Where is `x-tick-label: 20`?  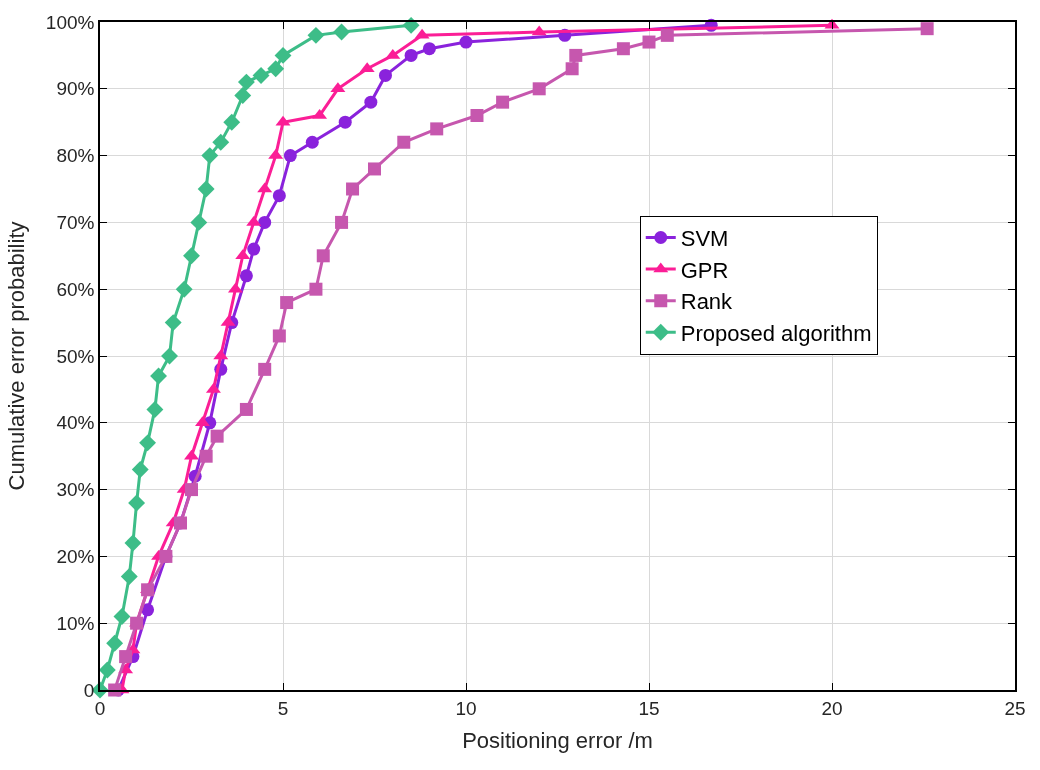
x-tick-label: 20 is located at coordinates (832, 708).